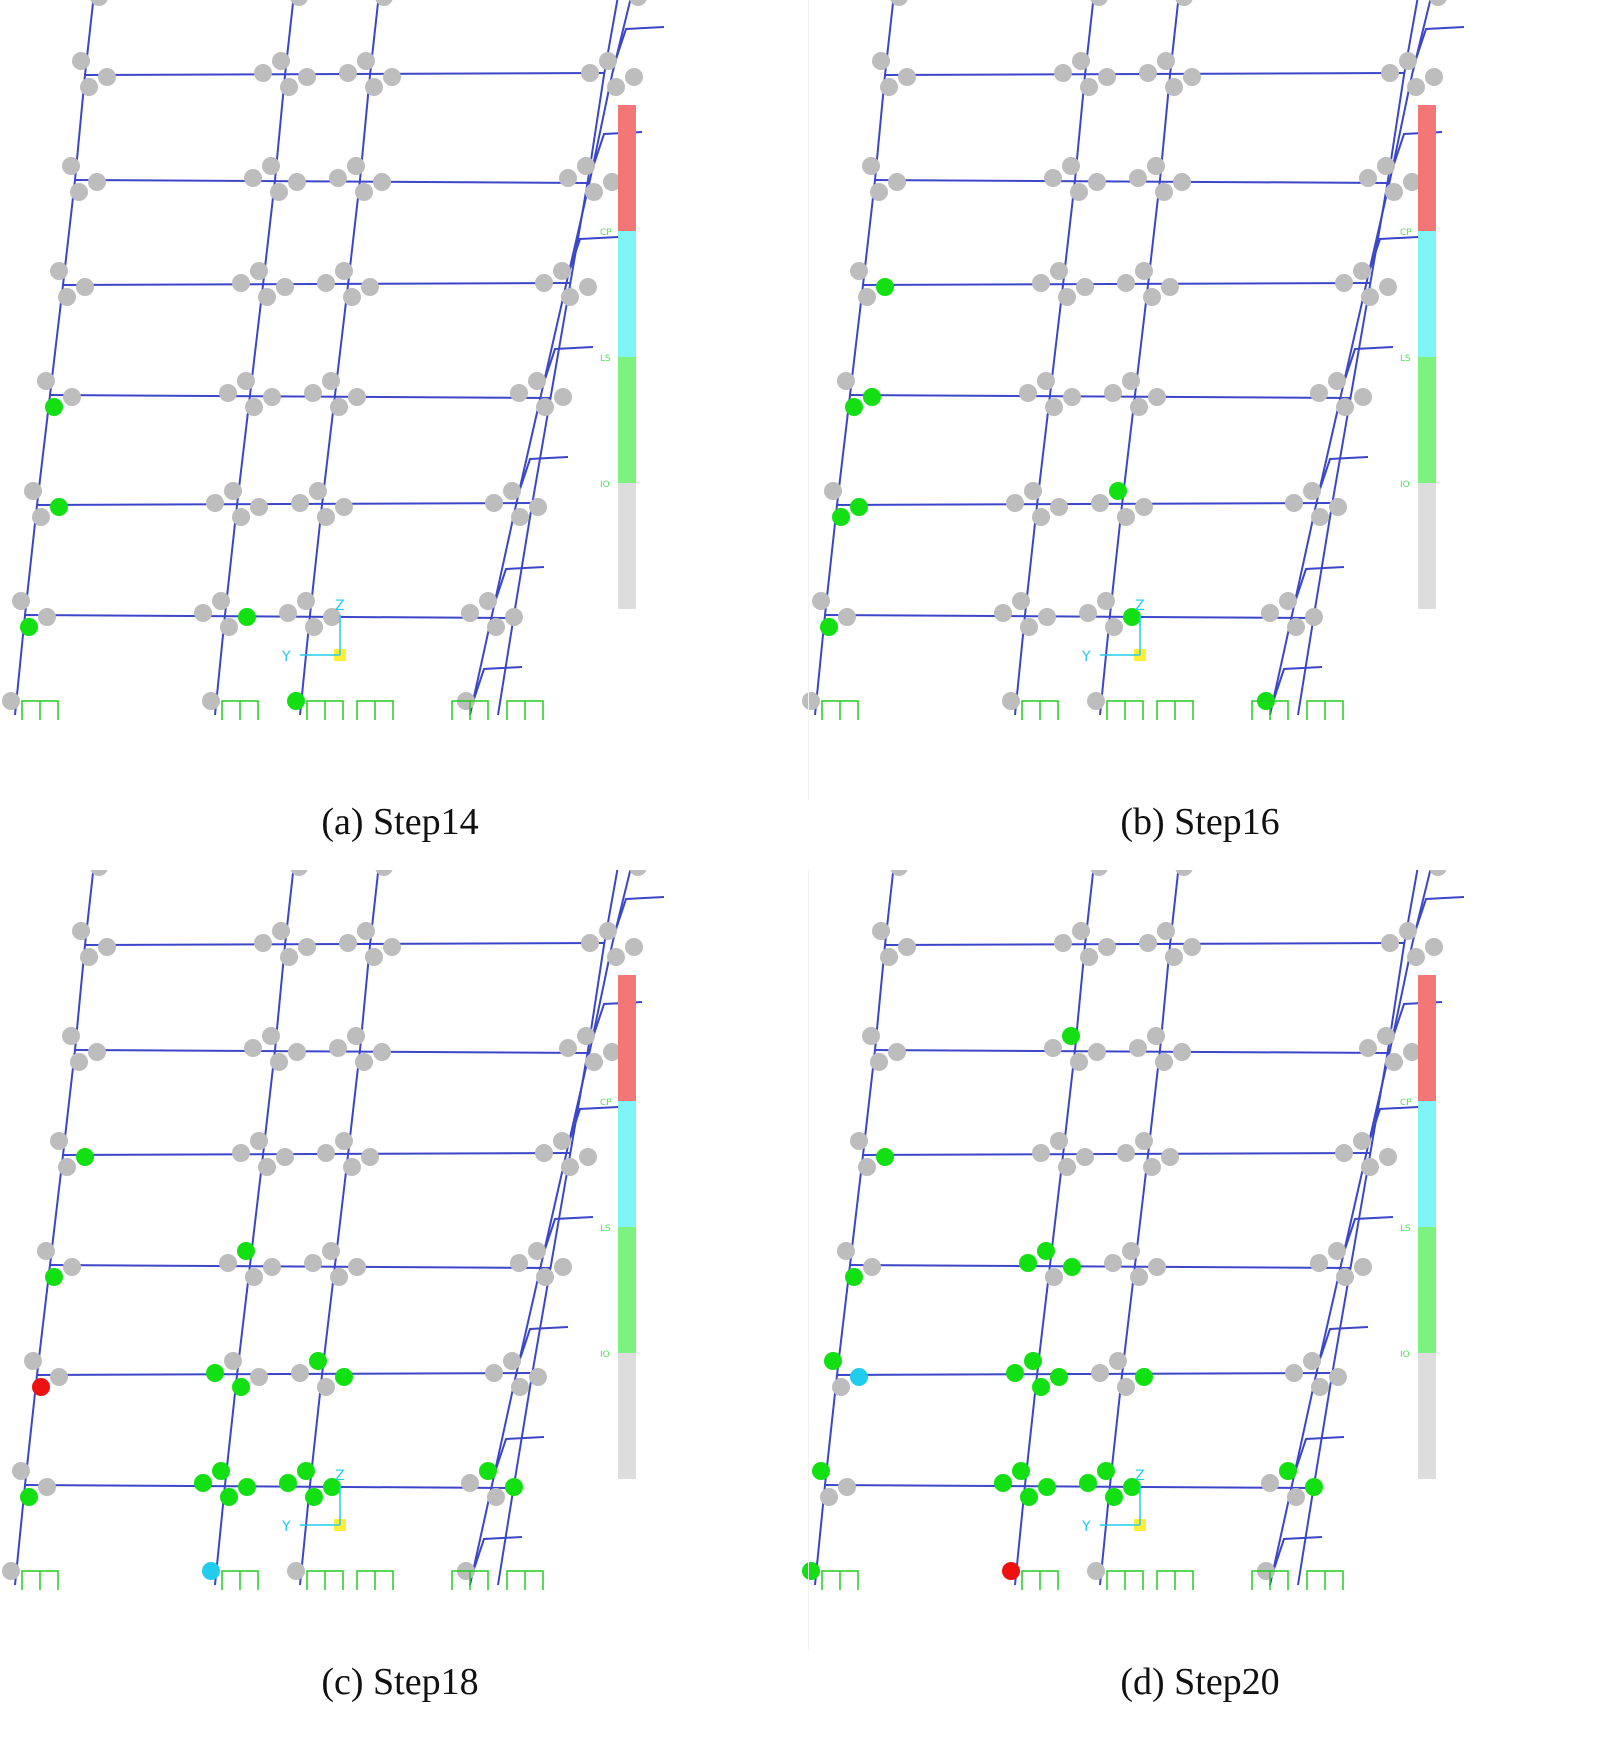  Describe the element at coordinates (286, 1527) in the screenshot. I see `y-axis-label: Y` at that location.